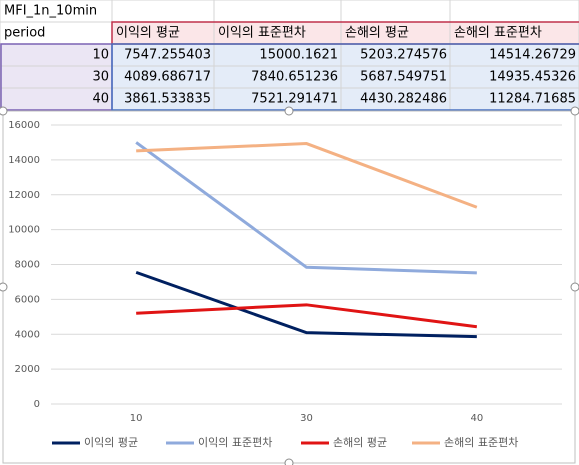 The width and height of the screenshot is (579, 465). What do you see at coordinates (148, 33) in the screenshot?
I see `header-cell: 이익의 평균` at bounding box center [148, 33].